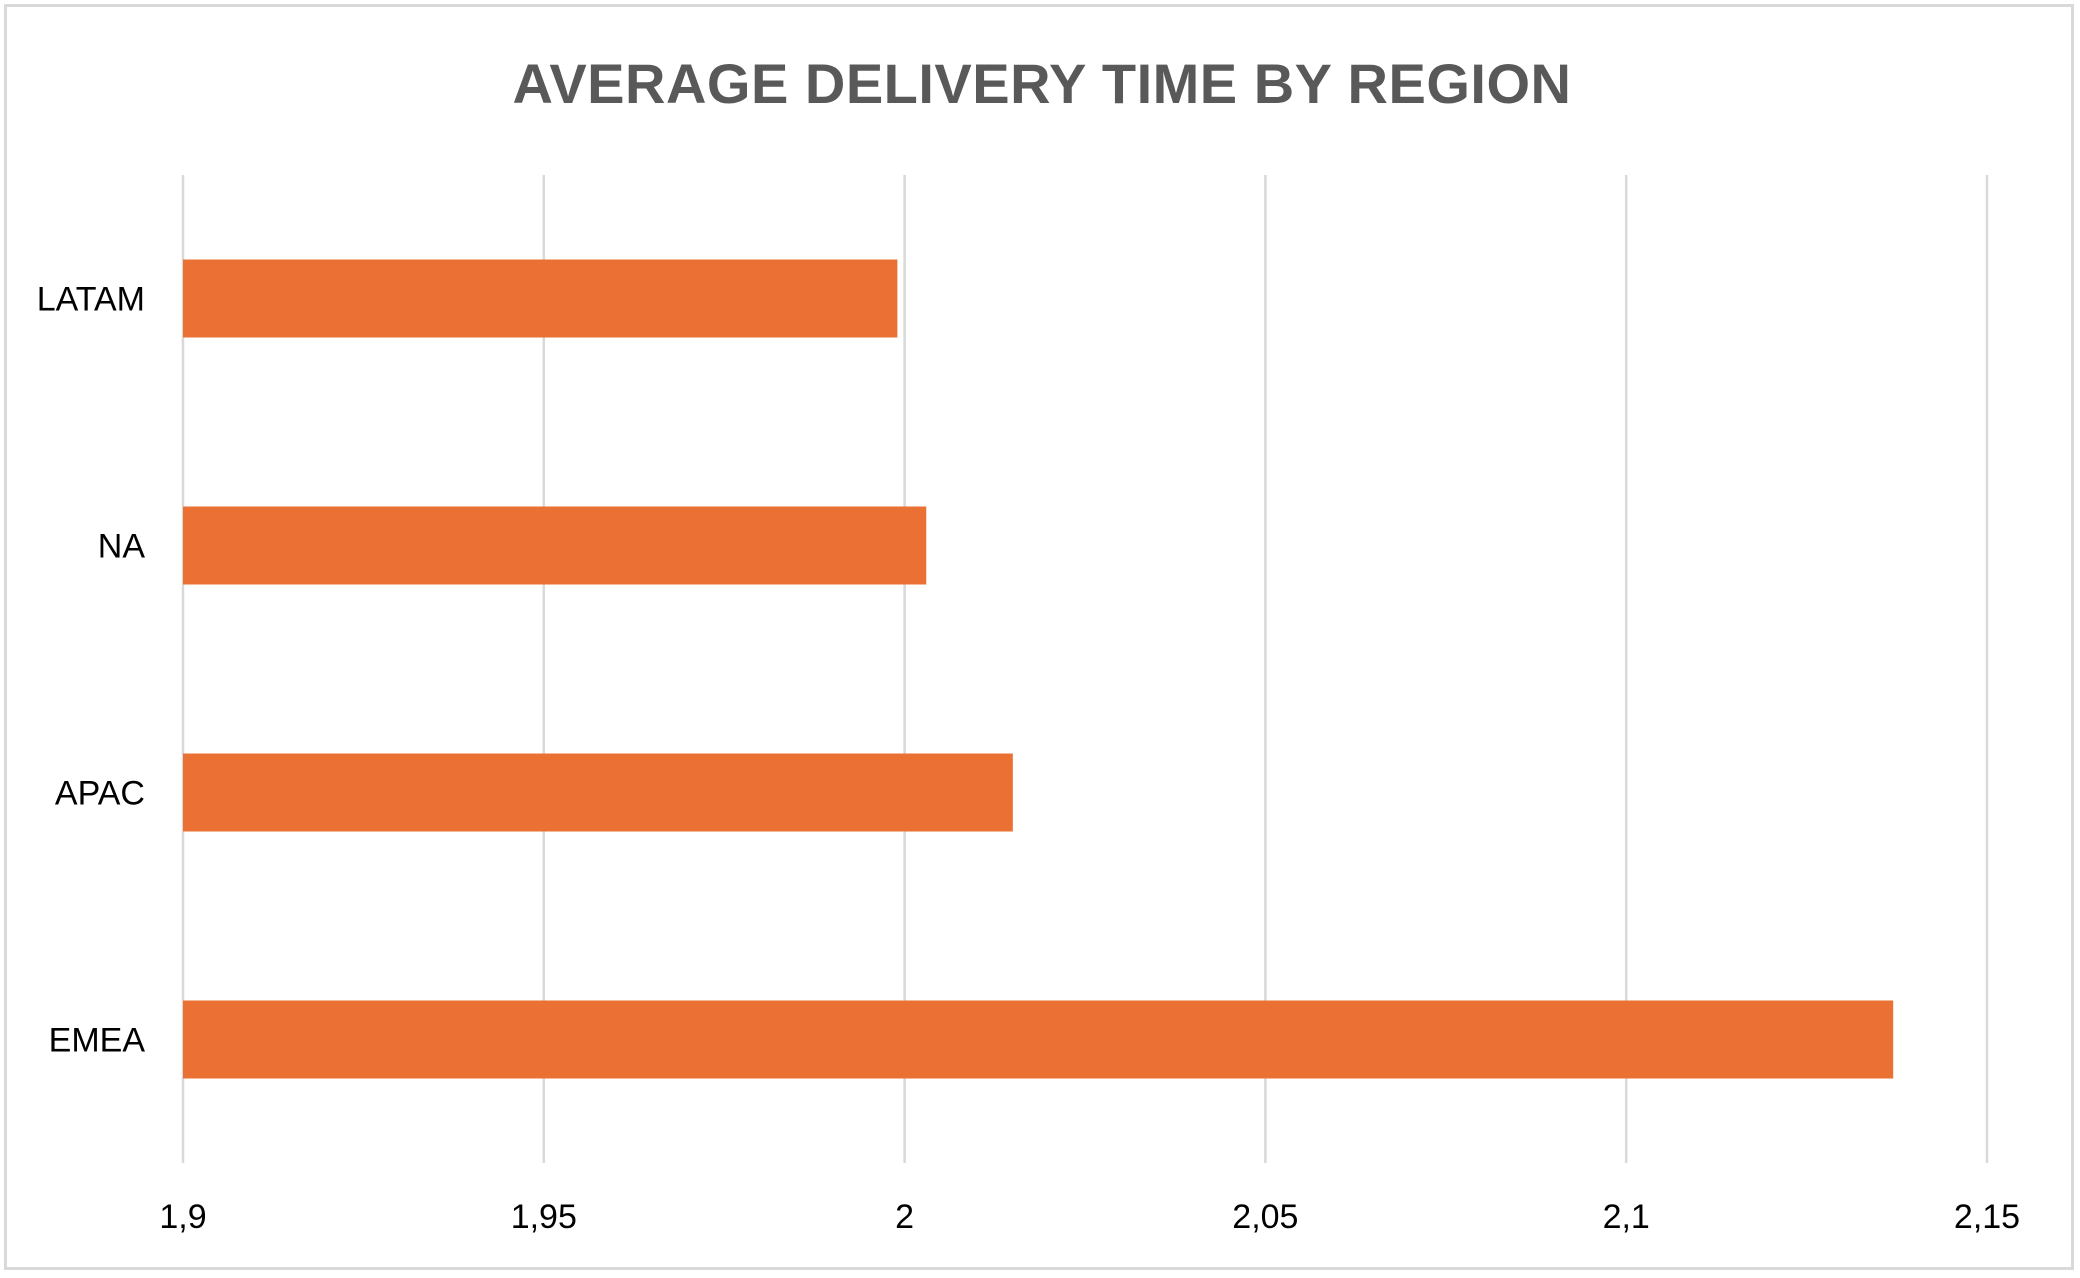 This screenshot has width=2080, height=1278. What do you see at coordinates (1265, 1217) in the screenshot?
I see `x-tick-label: 2,05` at bounding box center [1265, 1217].